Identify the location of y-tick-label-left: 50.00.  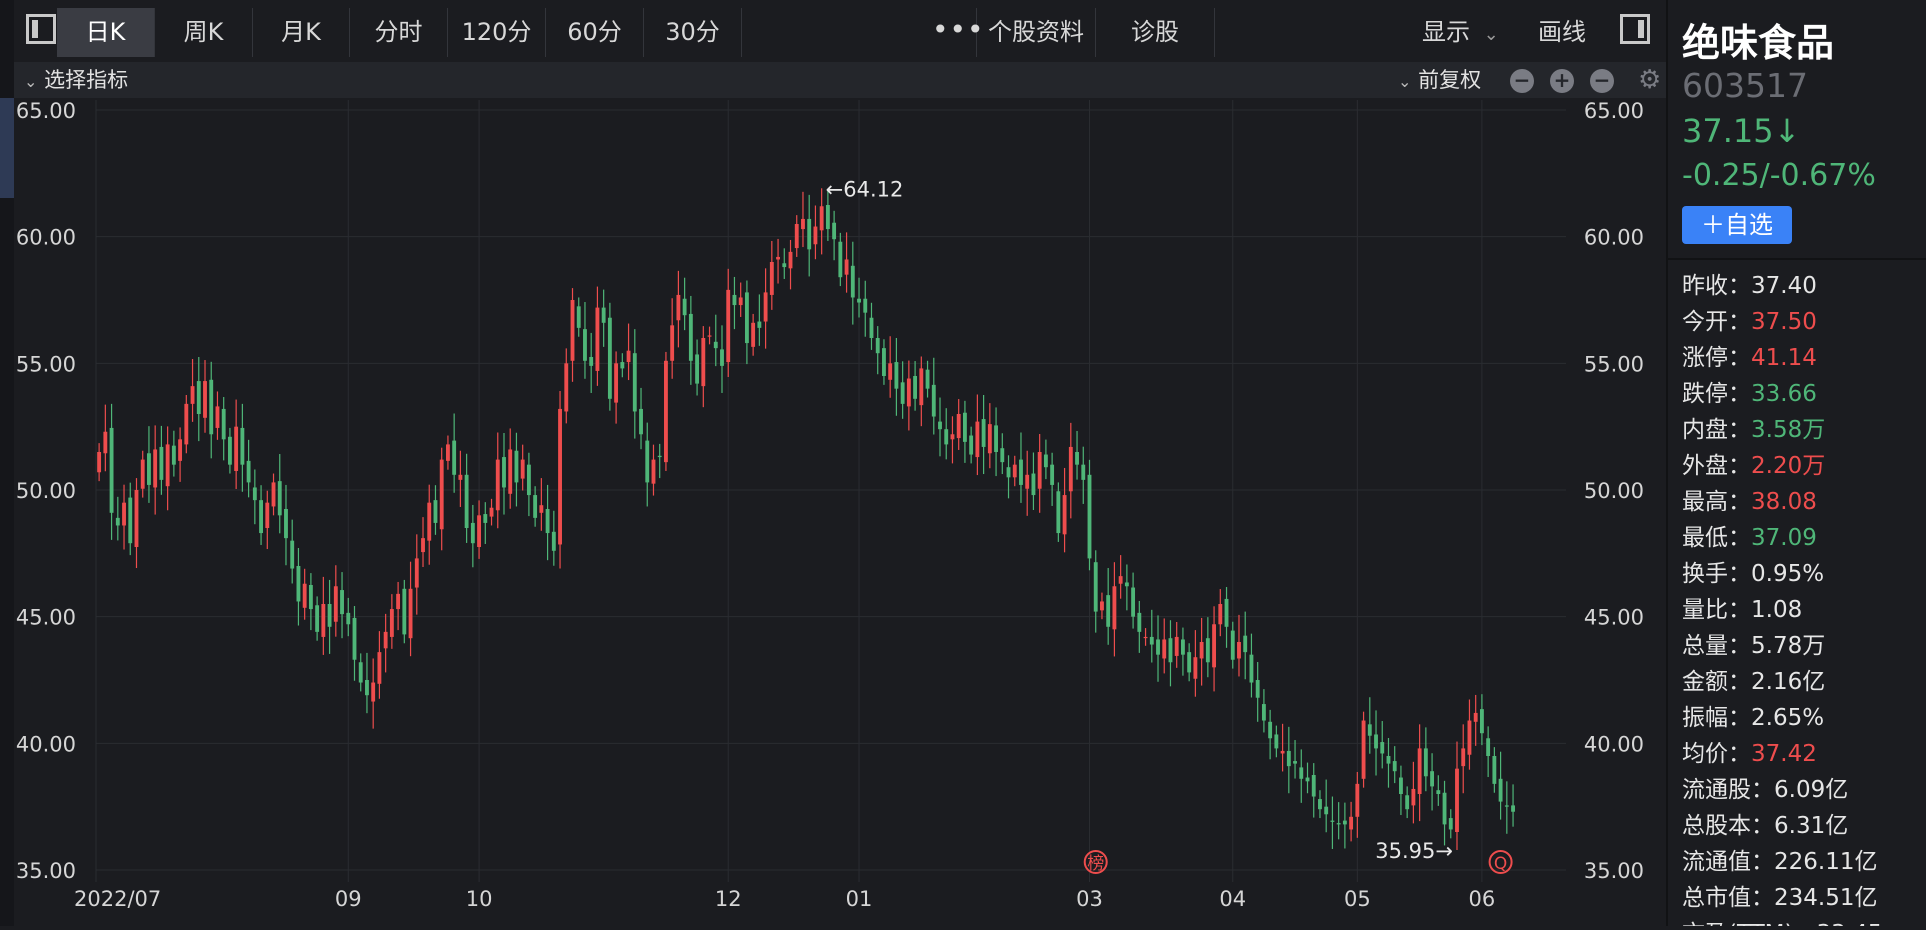
(46, 491).